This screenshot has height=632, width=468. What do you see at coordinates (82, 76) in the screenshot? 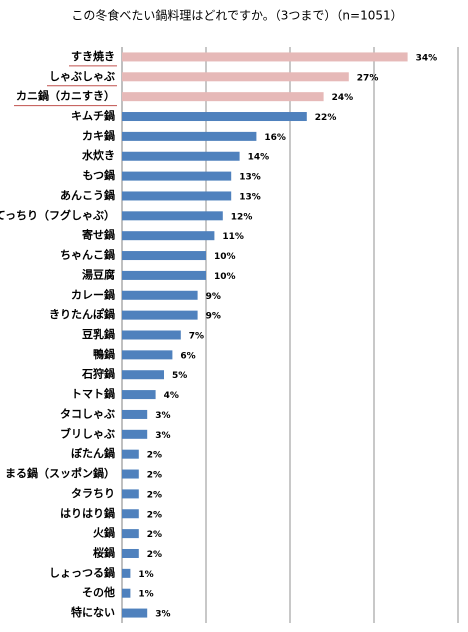
I see `category-label: しゃぶしゃぶ` at bounding box center [82, 76].